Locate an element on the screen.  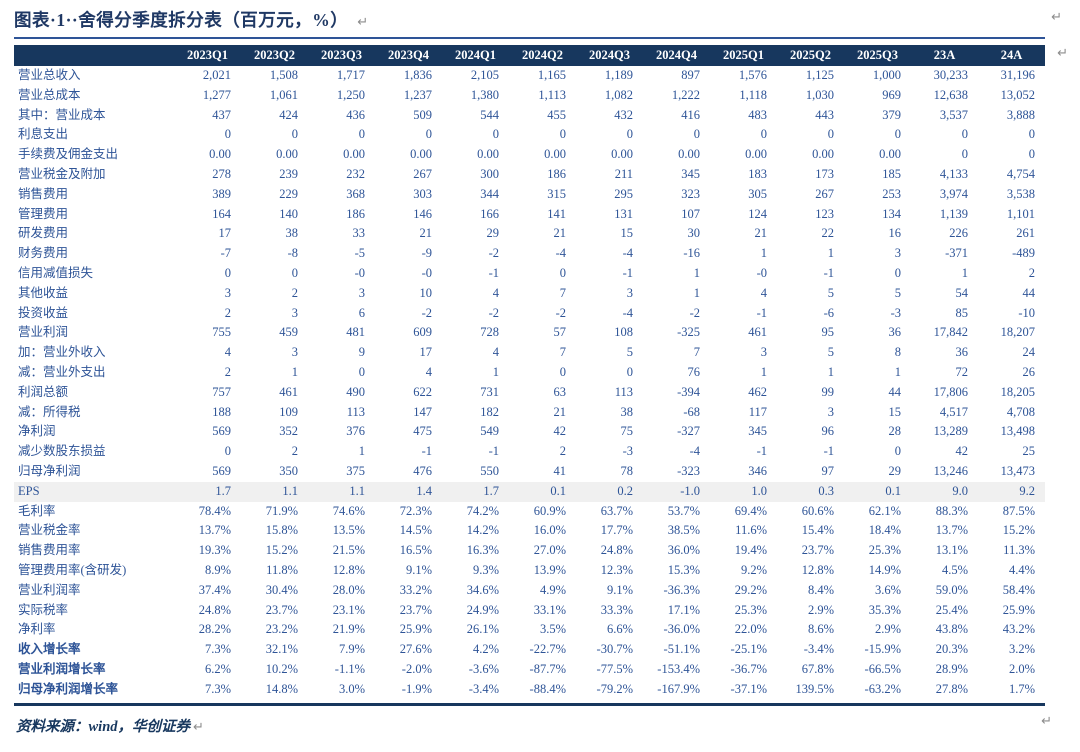
cell-value: -1.1% is located at coordinates (349, 668).